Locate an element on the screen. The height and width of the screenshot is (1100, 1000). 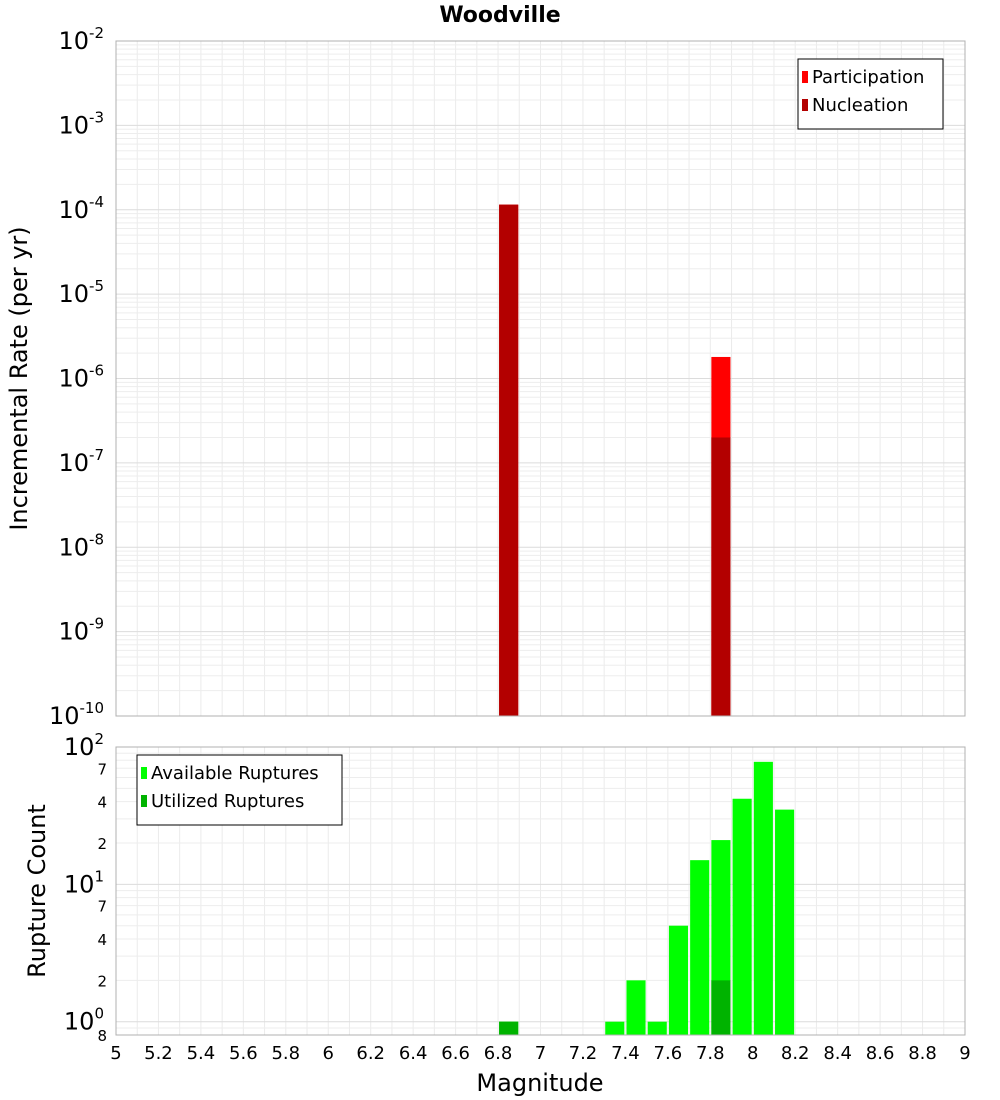
x-tick-label: 6 is located at coordinates (328, 1053).